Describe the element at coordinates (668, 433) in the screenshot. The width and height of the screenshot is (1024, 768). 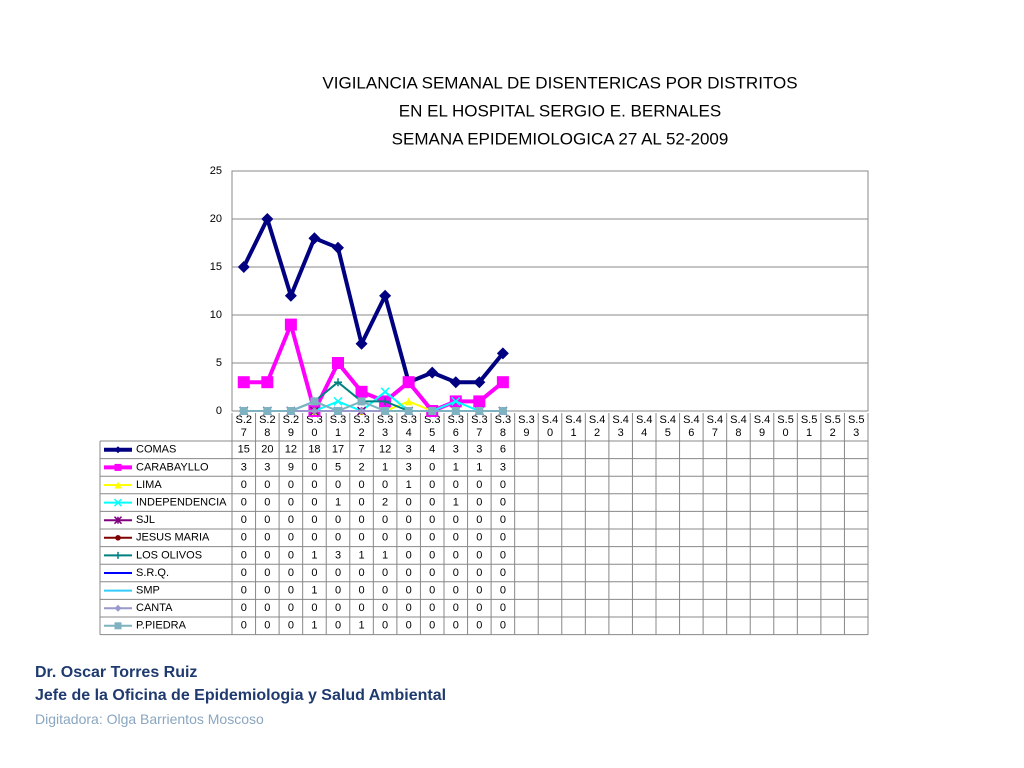
I see `x-tick-label-part: 5` at that location.